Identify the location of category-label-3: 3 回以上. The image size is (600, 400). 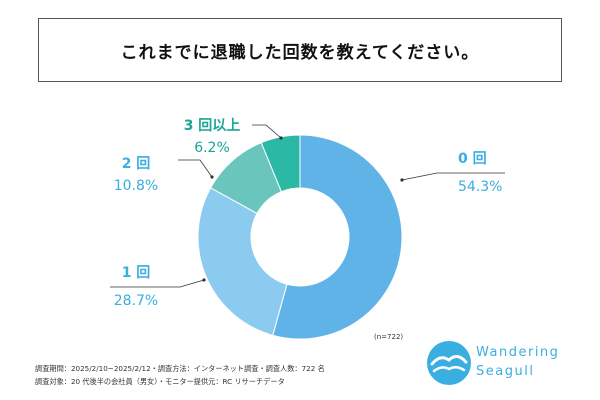
(212, 126).